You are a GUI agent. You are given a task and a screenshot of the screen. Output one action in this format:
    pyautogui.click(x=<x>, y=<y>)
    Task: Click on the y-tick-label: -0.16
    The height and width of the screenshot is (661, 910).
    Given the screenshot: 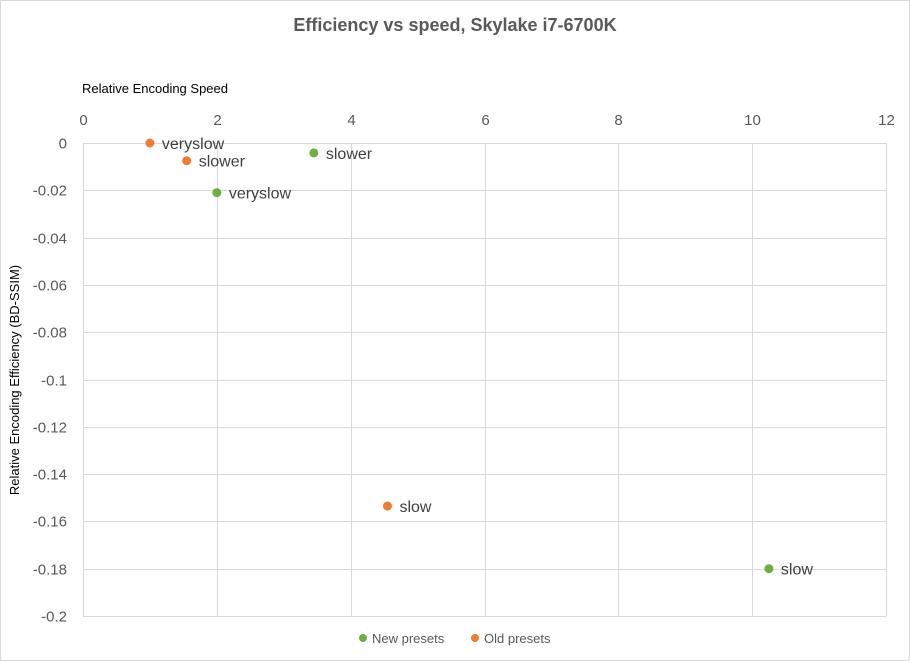 What is the action you would take?
    pyautogui.click(x=50, y=522)
    